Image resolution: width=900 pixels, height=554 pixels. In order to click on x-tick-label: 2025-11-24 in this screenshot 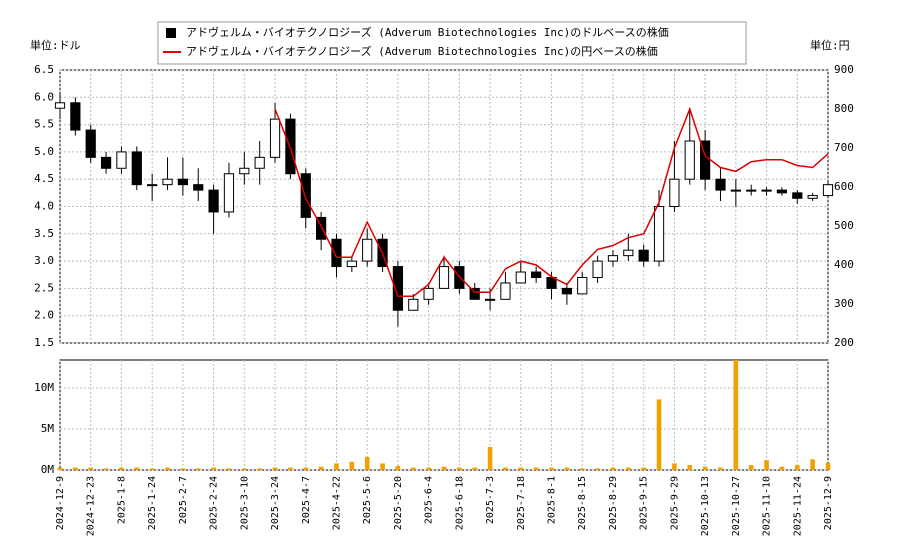, I will do `click(797, 506)`.